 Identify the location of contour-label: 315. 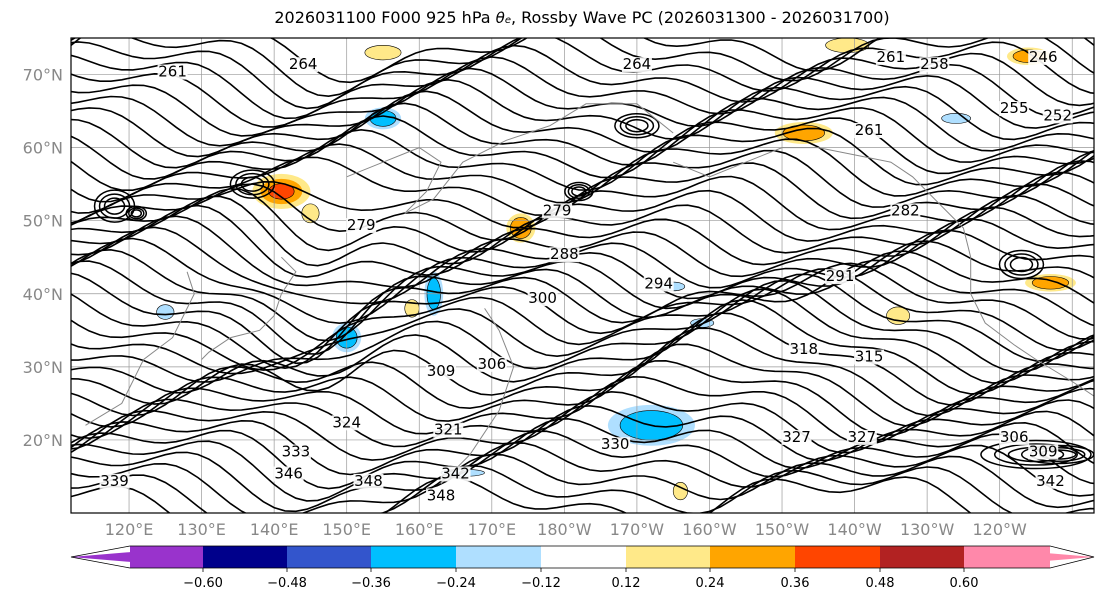
(869, 357).